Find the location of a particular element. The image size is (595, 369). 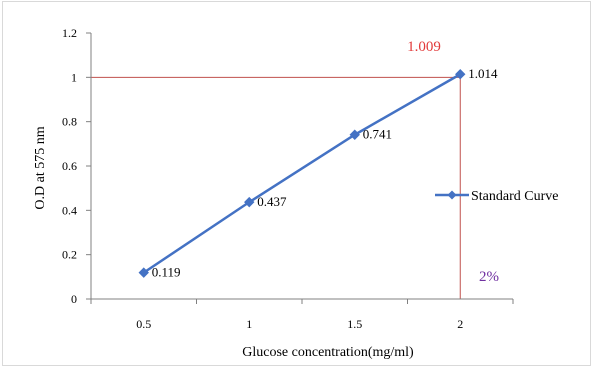

data-label: 0.741 is located at coordinates (377, 134).